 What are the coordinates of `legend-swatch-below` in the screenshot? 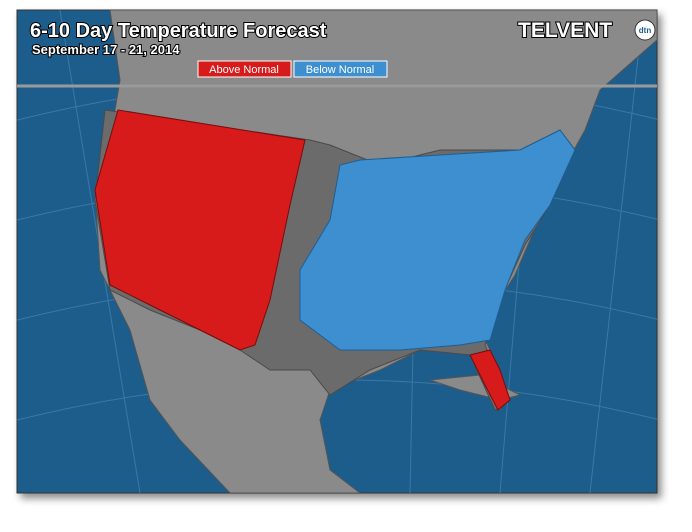 It's located at (340, 69).